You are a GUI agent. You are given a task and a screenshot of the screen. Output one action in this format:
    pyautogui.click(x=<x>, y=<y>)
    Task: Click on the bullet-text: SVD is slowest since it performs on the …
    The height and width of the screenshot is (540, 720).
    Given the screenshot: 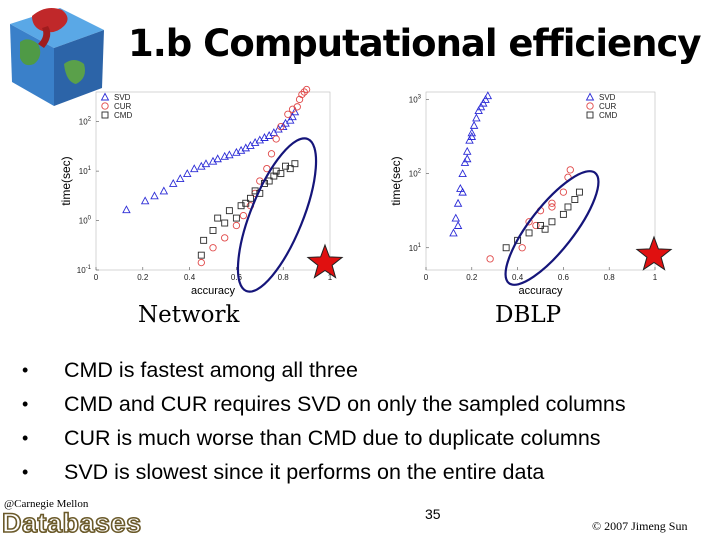 What is the action you would take?
    pyautogui.click(x=304, y=472)
    